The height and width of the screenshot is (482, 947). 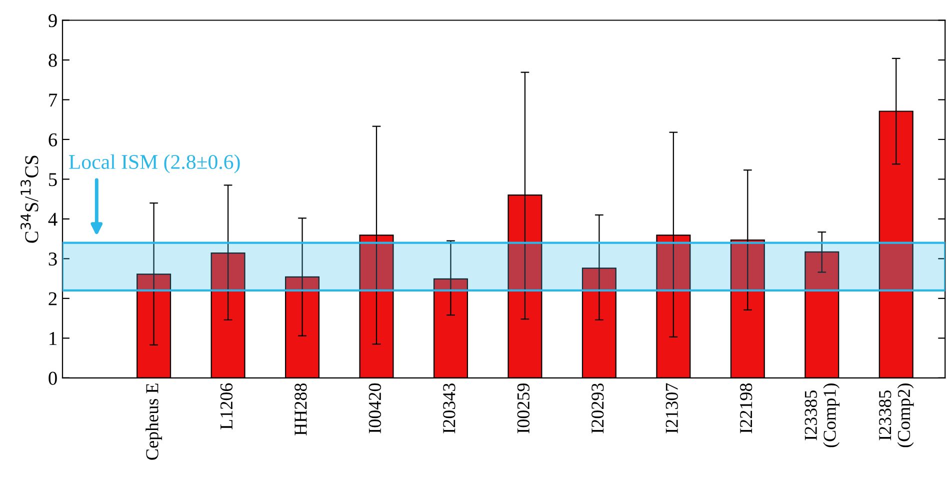 What do you see at coordinates (52, 378) in the screenshot?
I see `y-tick-label: 0` at bounding box center [52, 378].